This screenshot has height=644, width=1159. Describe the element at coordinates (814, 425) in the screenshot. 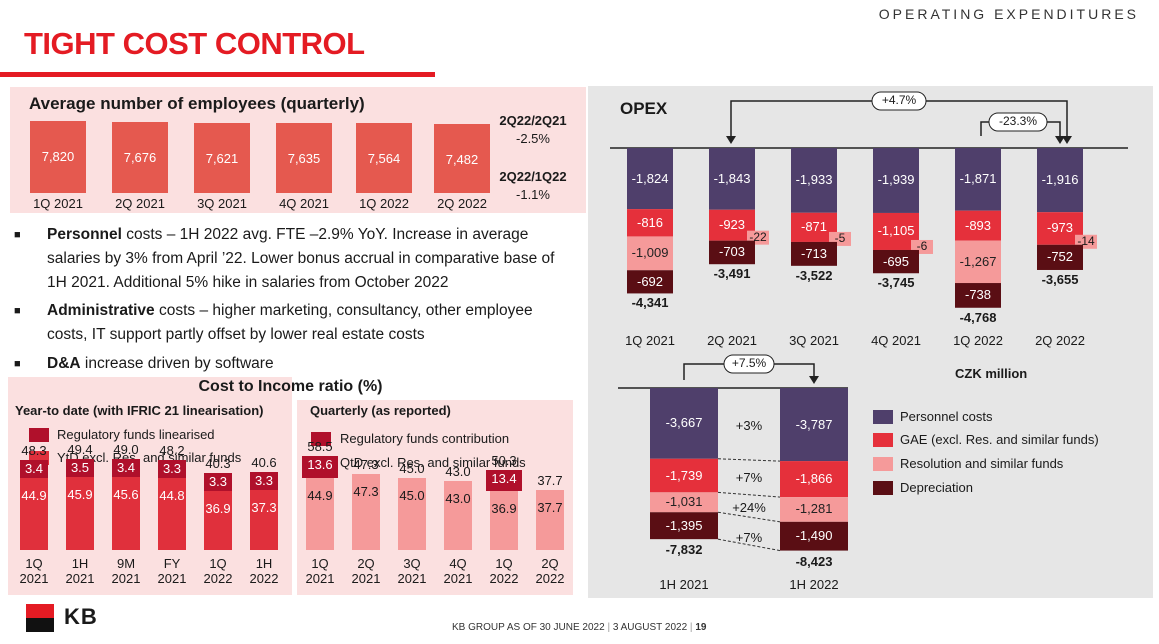

I see `opex-bar-personnel-half` at that location.